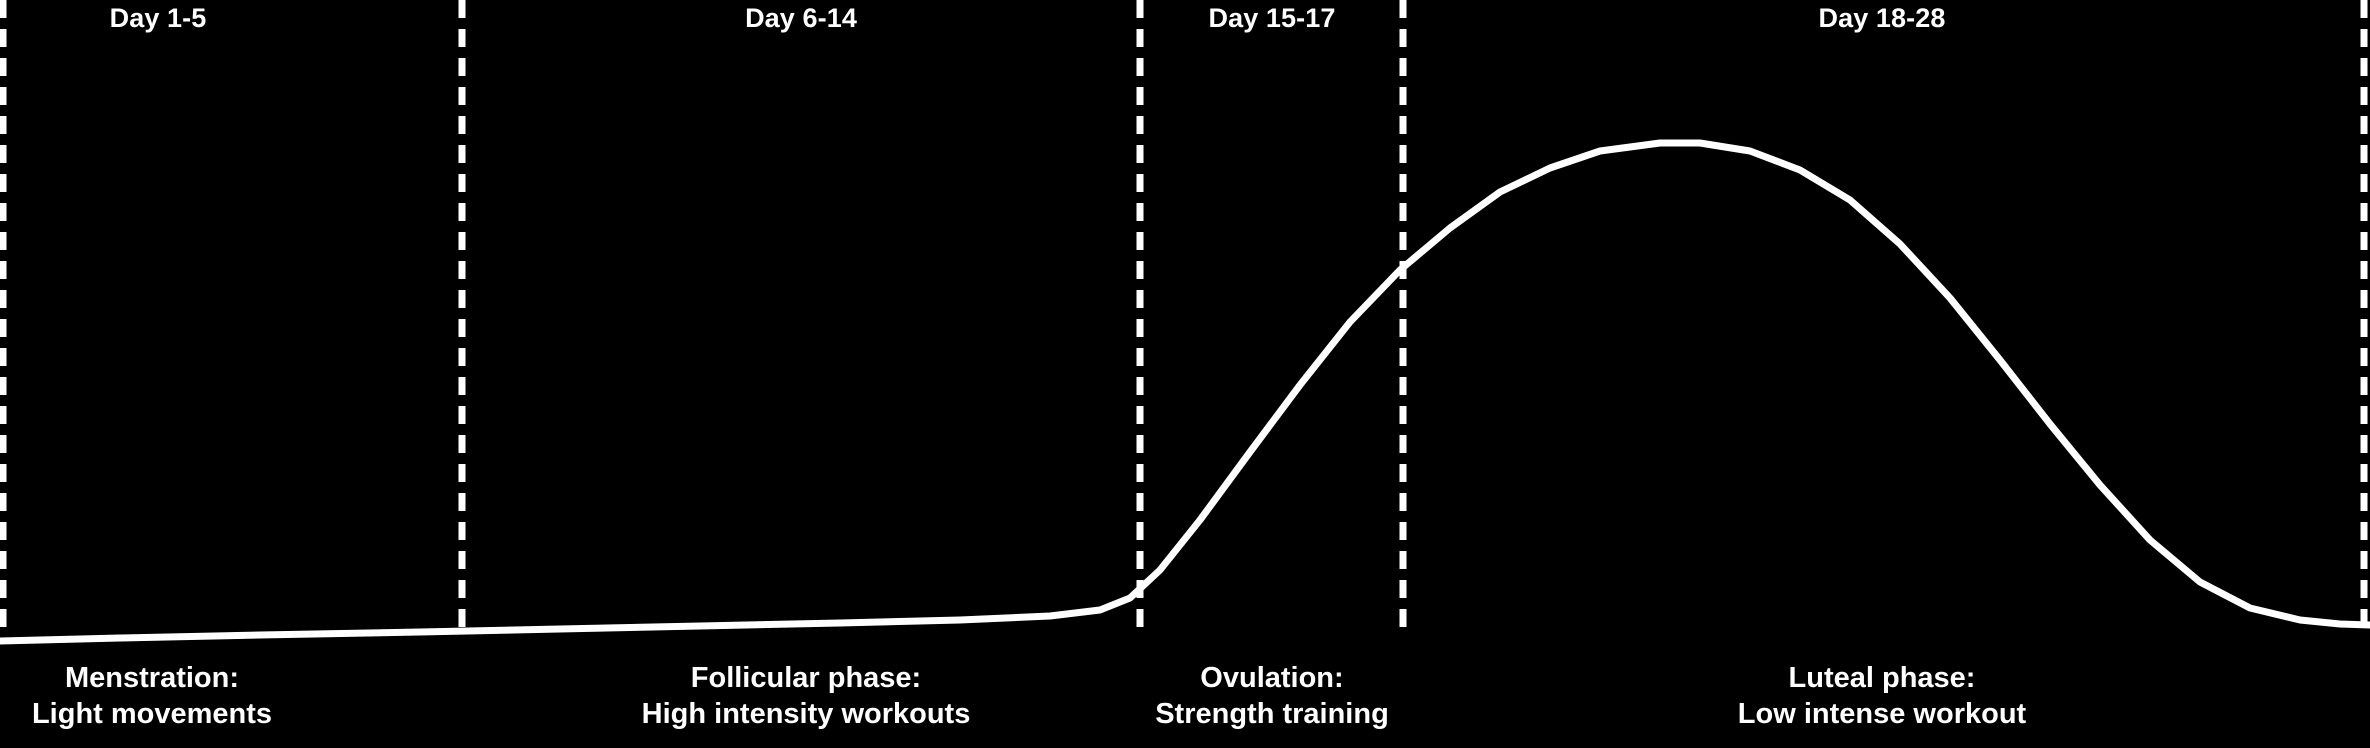 The width and height of the screenshot is (2370, 748). What do you see at coordinates (152, 696) in the screenshot?
I see `phase-bottom-label-menstration: Menstration: Light movements` at bounding box center [152, 696].